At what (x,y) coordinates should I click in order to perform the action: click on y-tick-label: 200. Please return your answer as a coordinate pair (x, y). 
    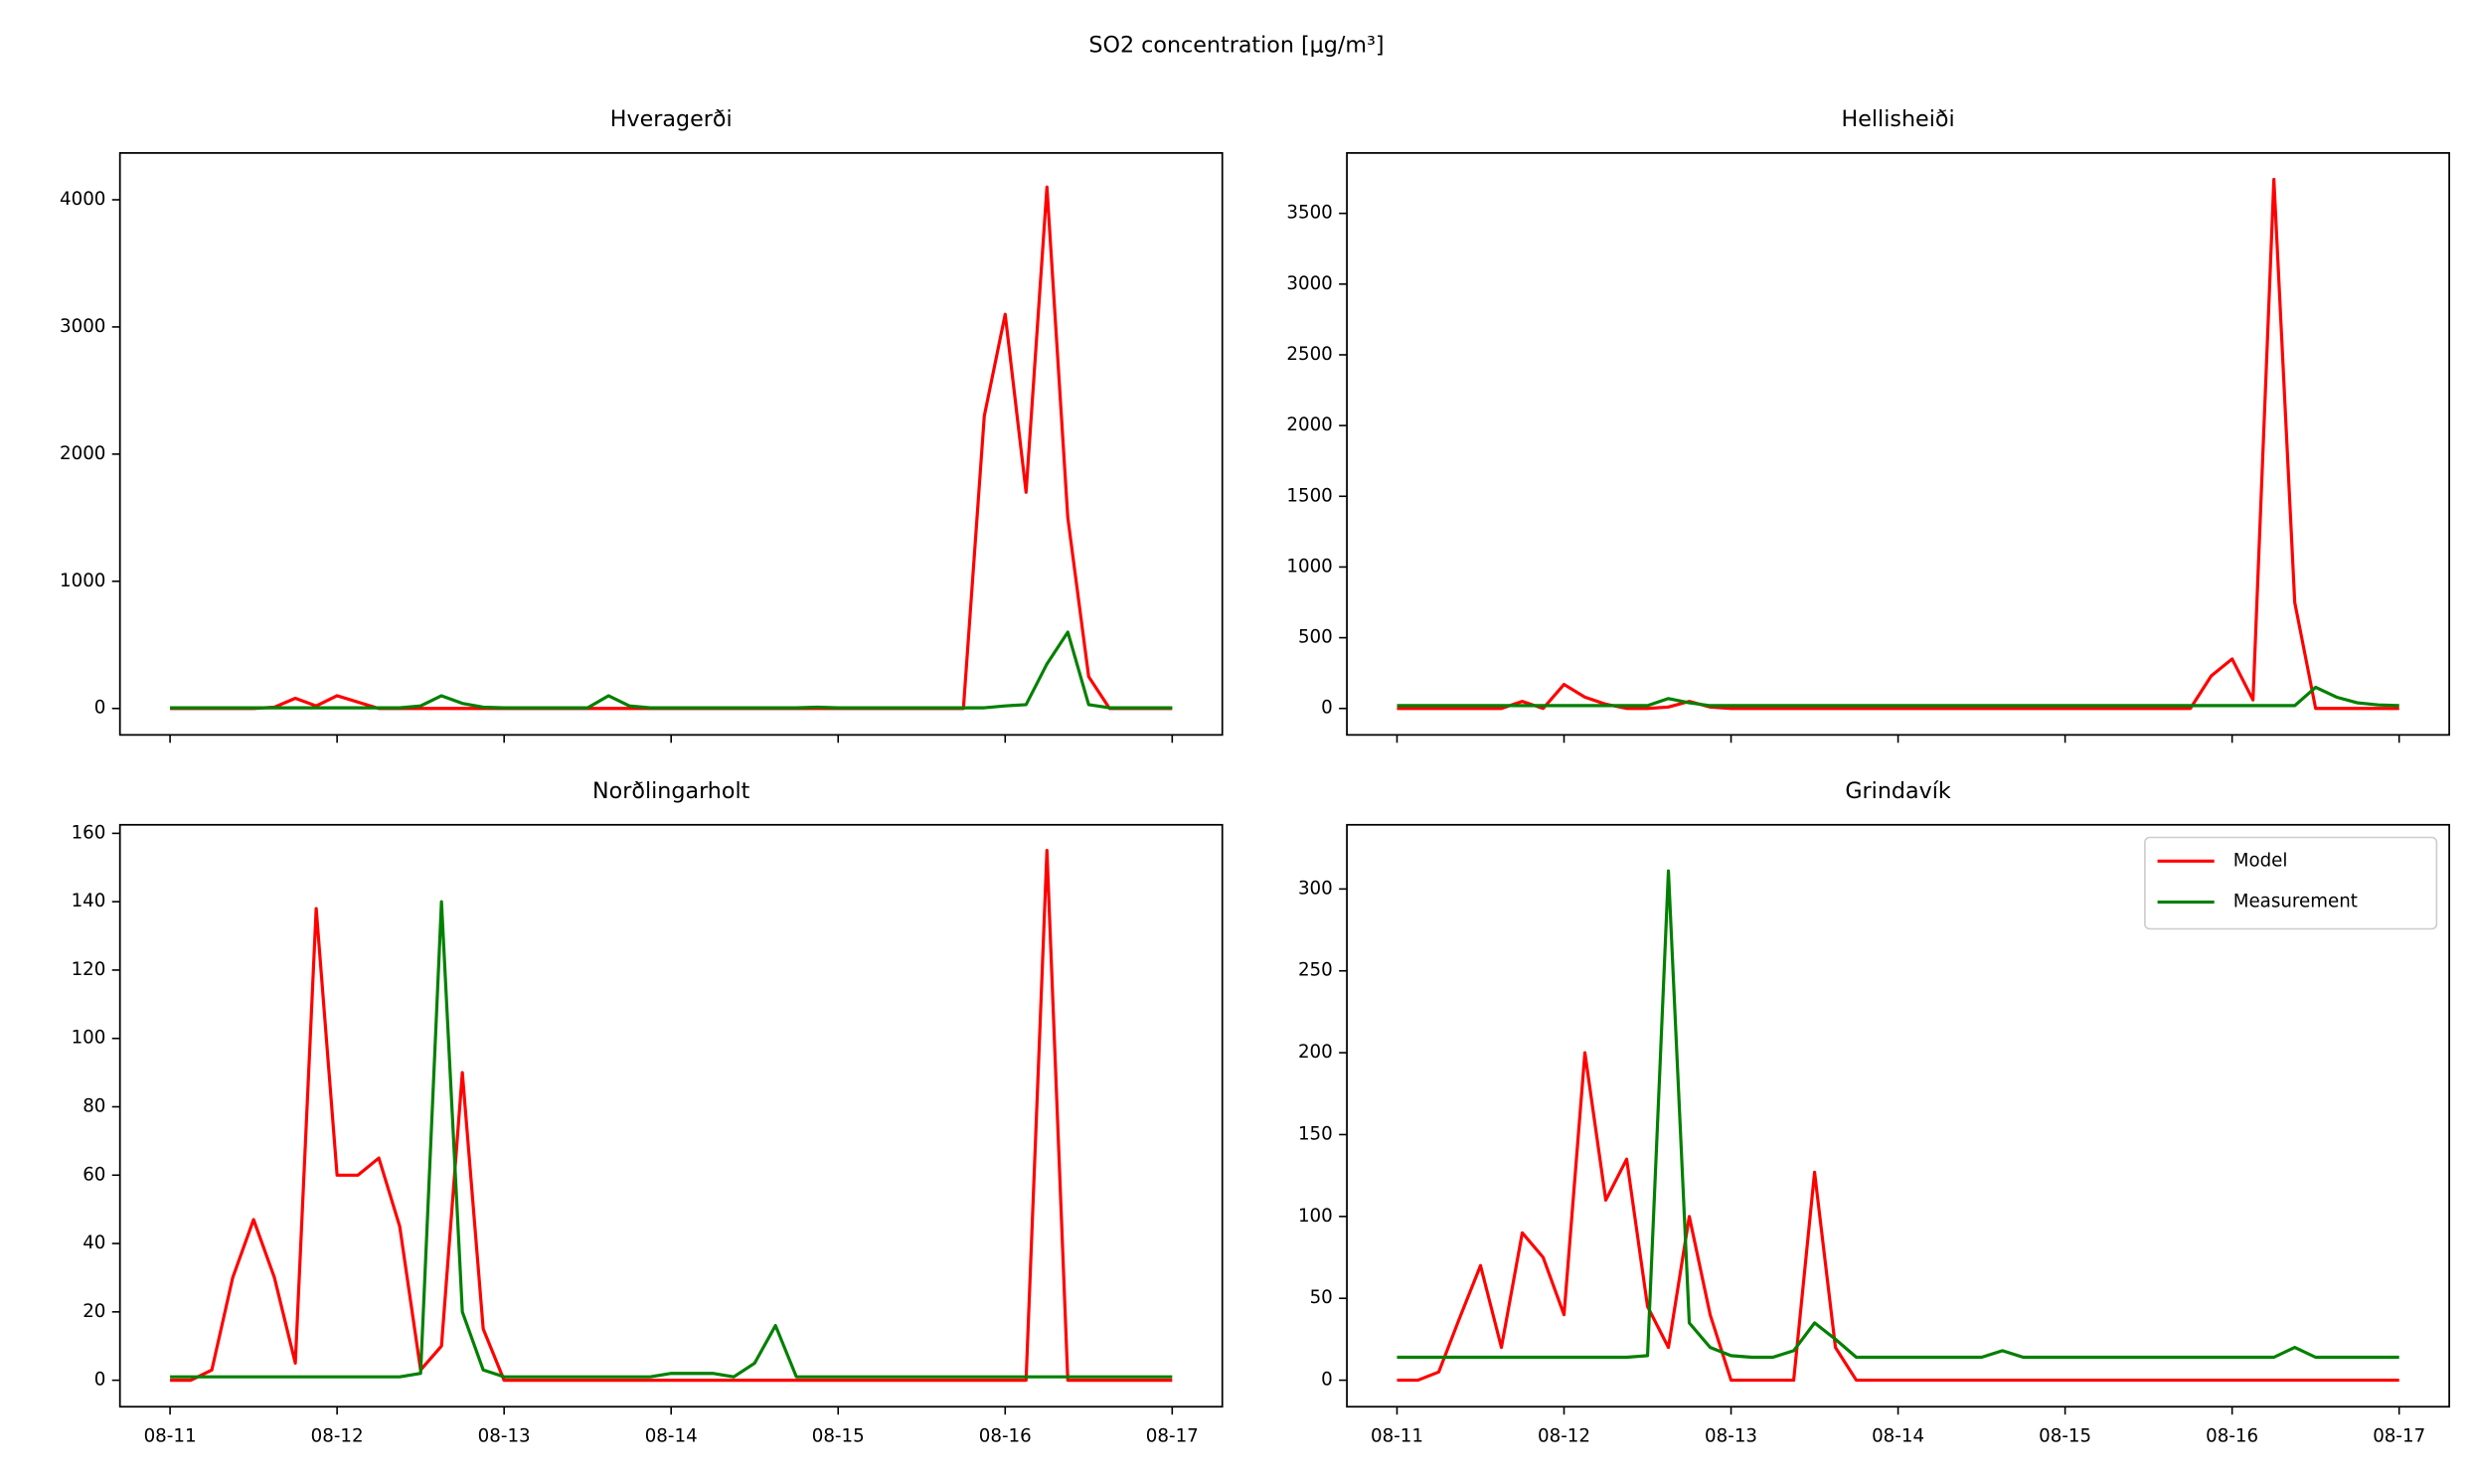
    Looking at the image, I should click on (1315, 1052).